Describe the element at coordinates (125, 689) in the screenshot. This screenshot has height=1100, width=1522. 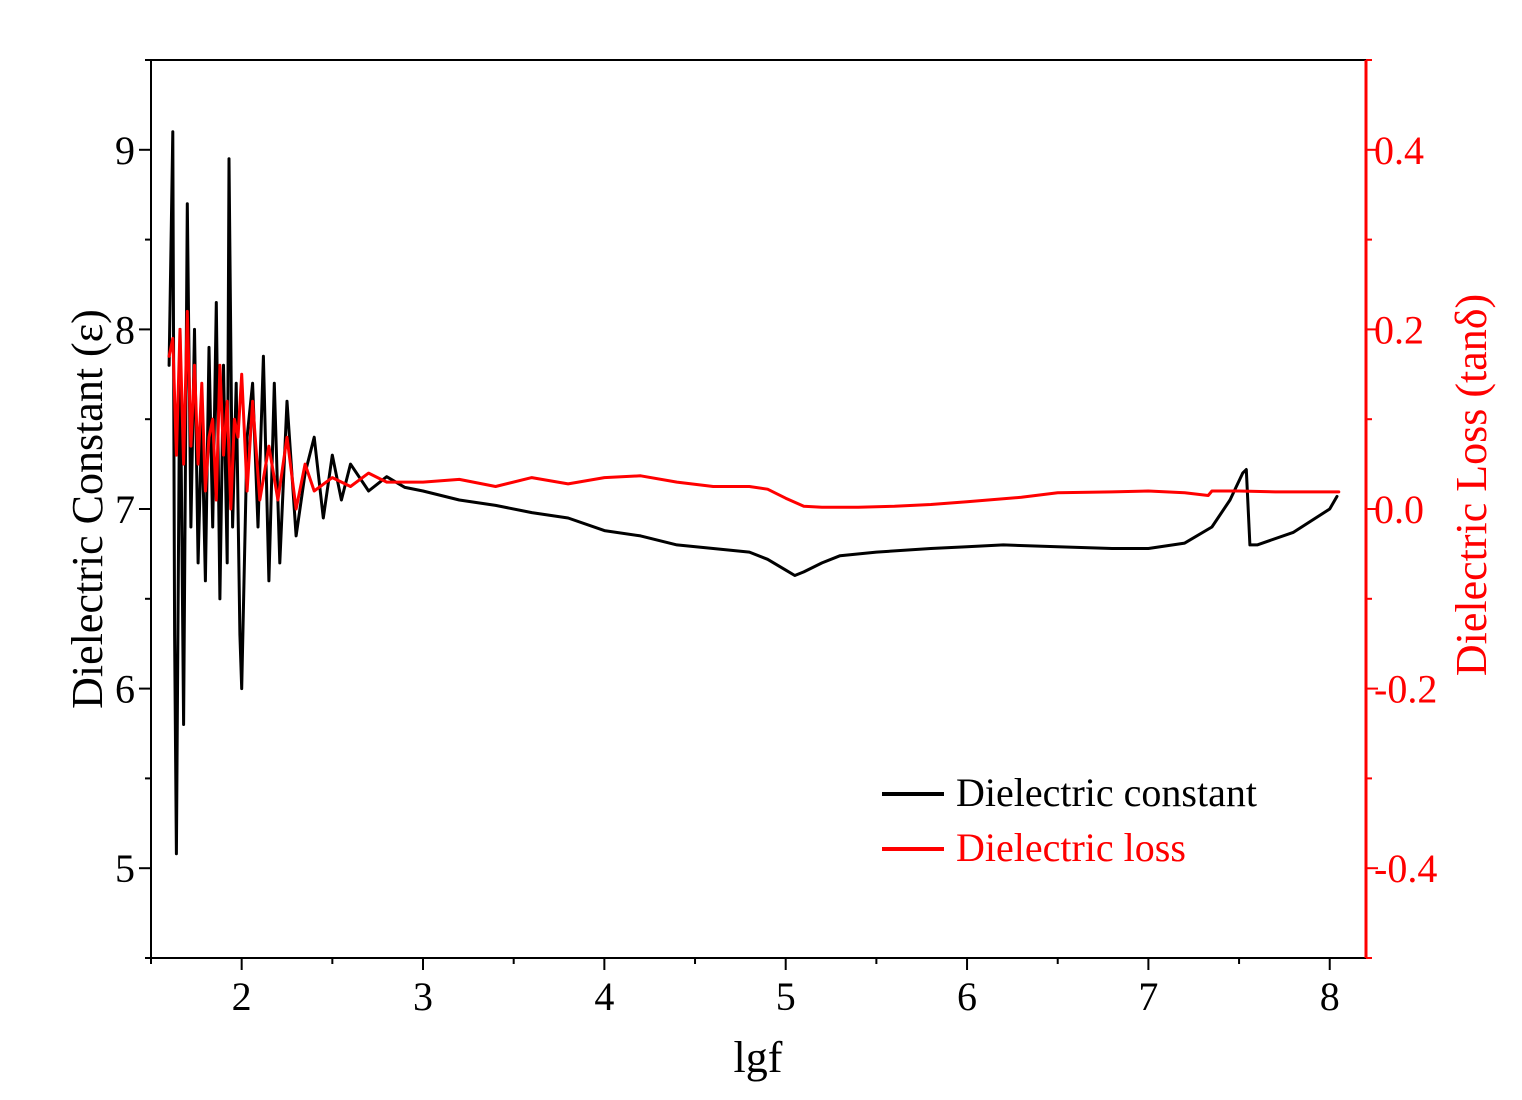
I see `y-left-tick-label: 6` at that location.